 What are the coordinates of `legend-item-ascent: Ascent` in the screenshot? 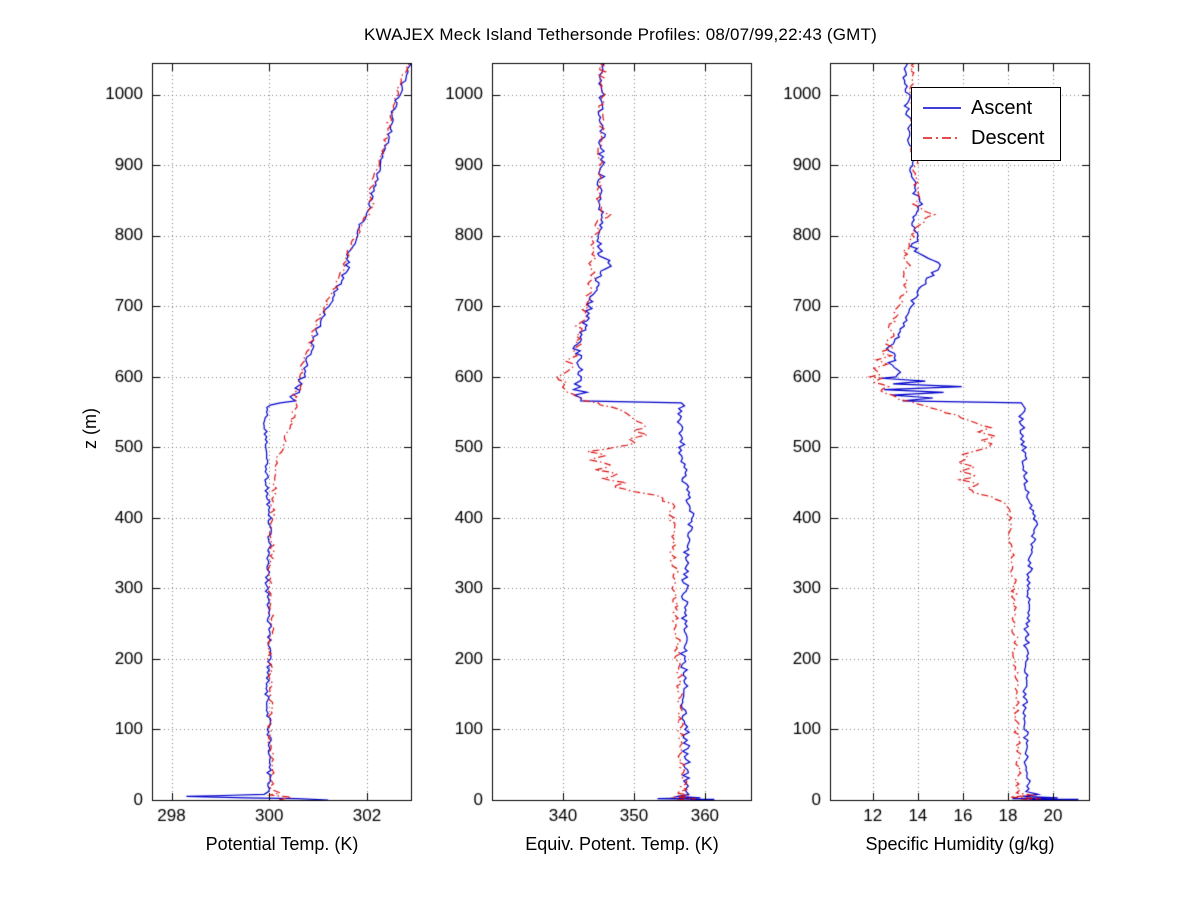 It's located at (983, 108).